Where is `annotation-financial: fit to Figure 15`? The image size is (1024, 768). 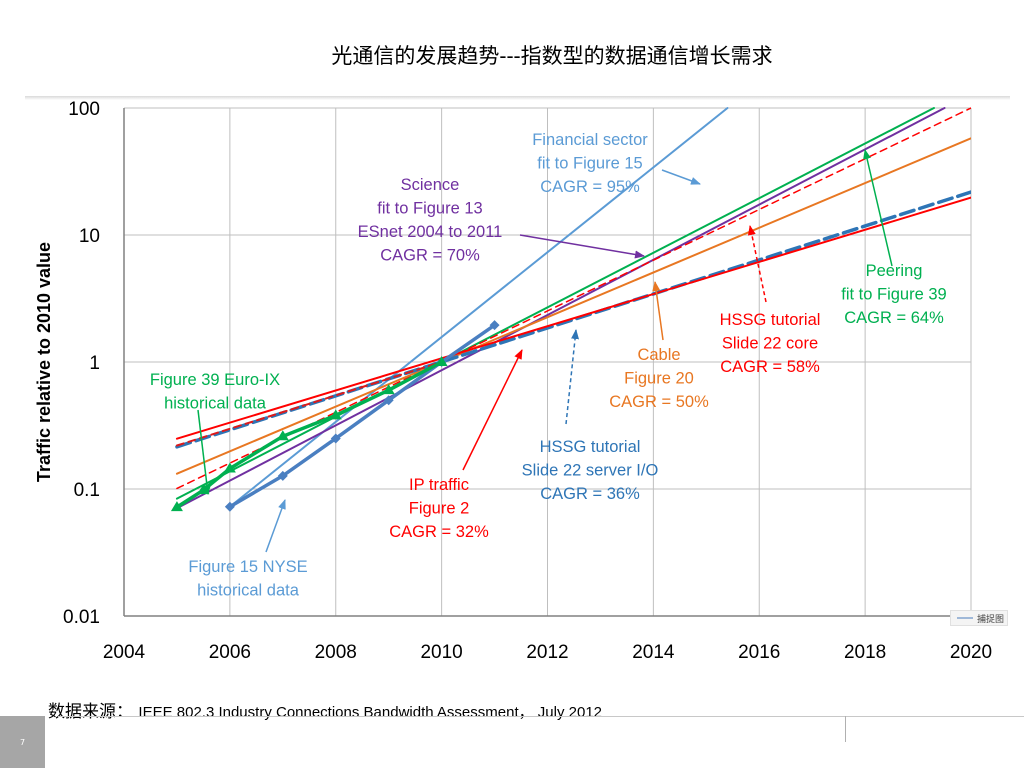 annotation-financial: fit to Figure 15 is located at coordinates (589, 164).